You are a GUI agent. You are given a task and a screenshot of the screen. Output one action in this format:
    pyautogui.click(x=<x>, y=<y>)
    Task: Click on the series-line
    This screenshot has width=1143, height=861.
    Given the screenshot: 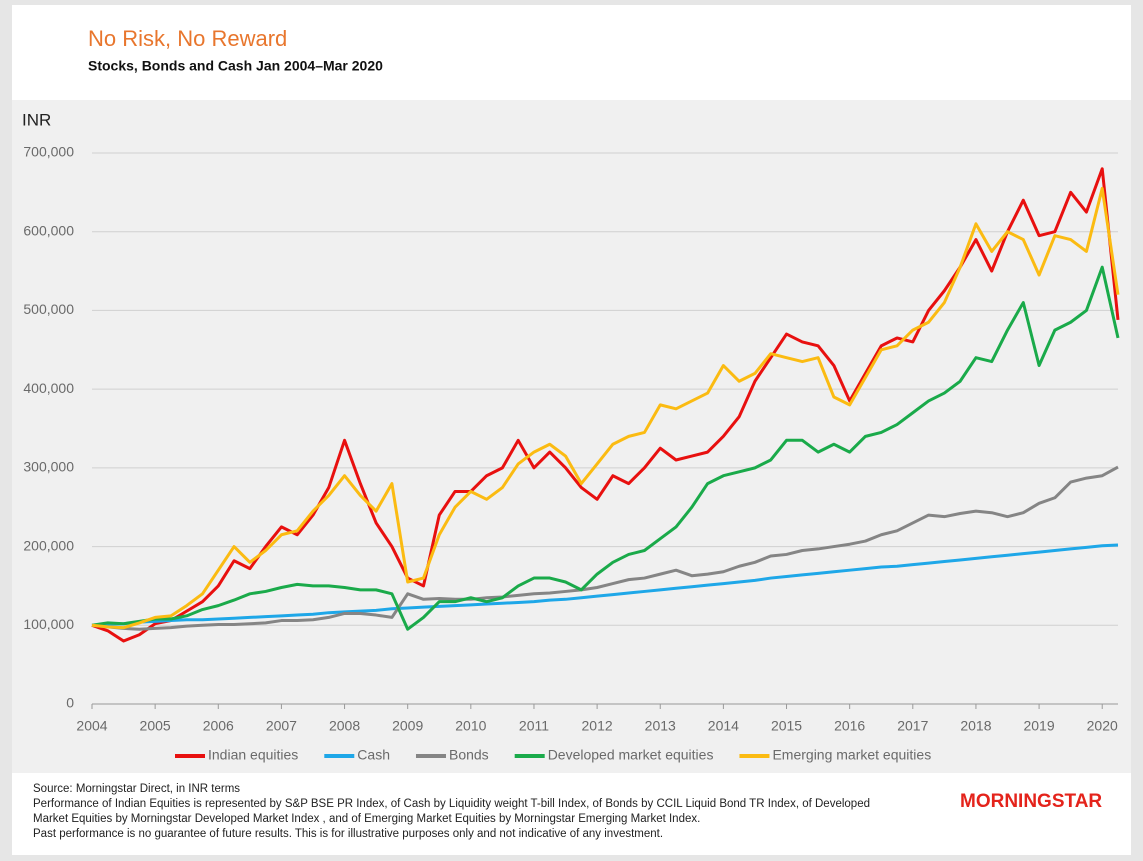 What is the action you would take?
    pyautogui.click(x=605, y=585)
    